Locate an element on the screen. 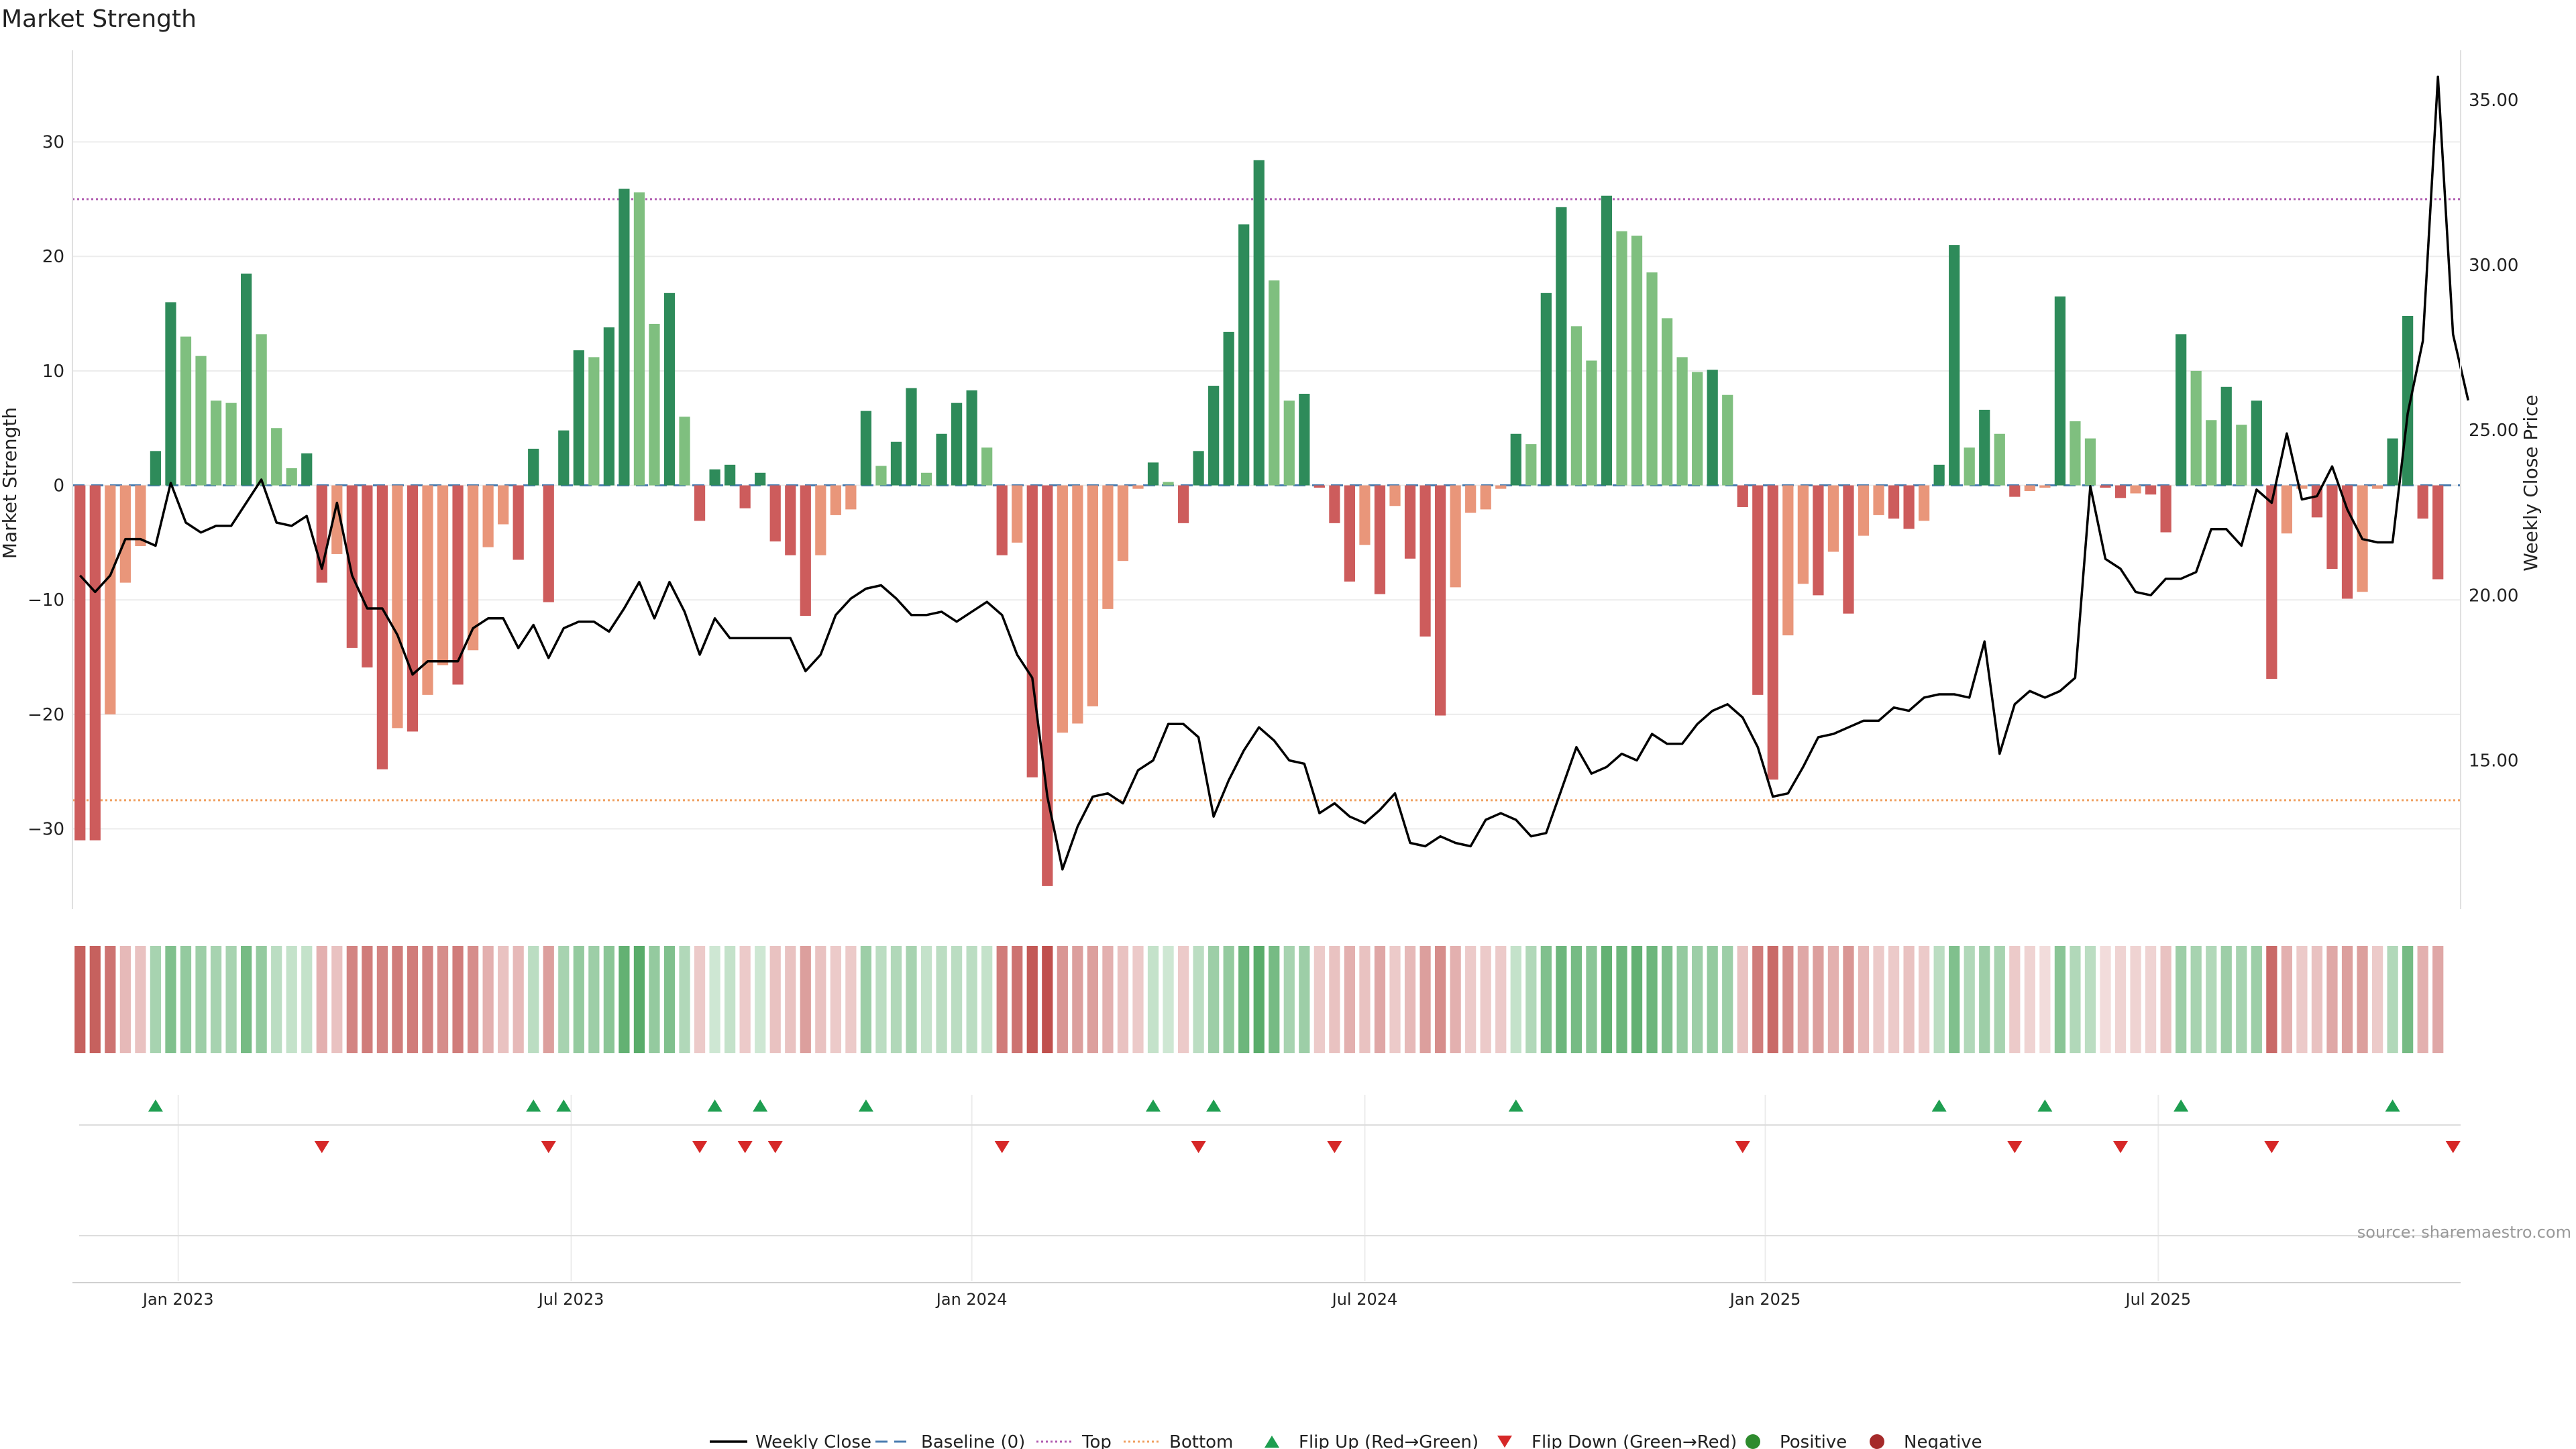  legend-label: Weekly Close is located at coordinates (813, 1440).